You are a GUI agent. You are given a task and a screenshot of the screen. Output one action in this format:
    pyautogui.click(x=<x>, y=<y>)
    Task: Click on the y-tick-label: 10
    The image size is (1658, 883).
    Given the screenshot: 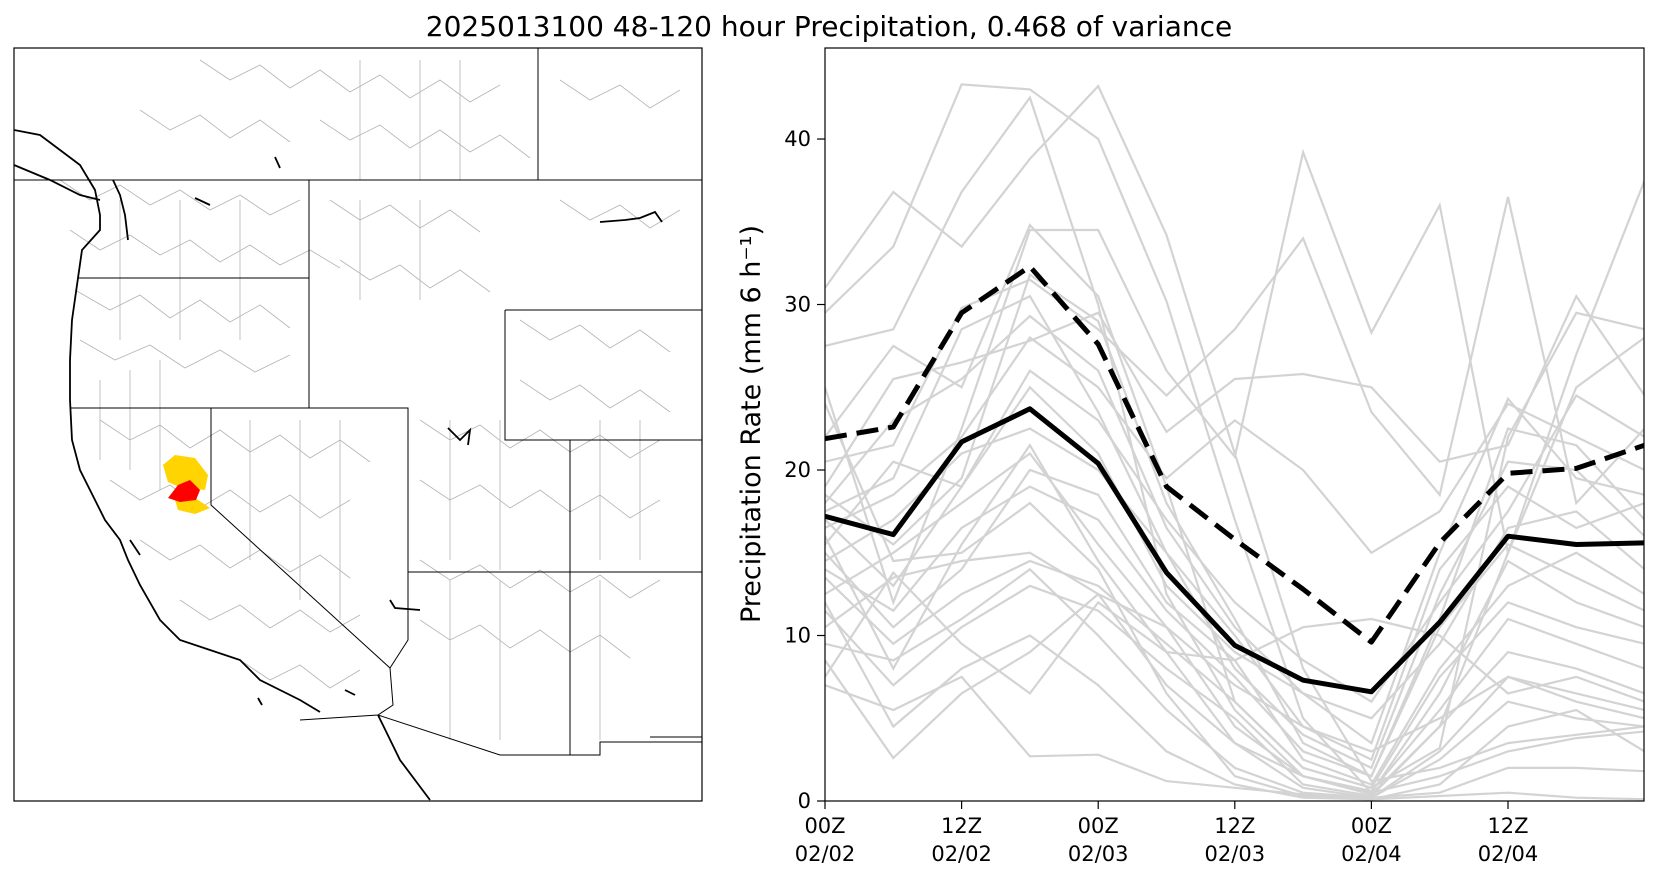 What is the action you would take?
    pyautogui.click(x=797, y=636)
    